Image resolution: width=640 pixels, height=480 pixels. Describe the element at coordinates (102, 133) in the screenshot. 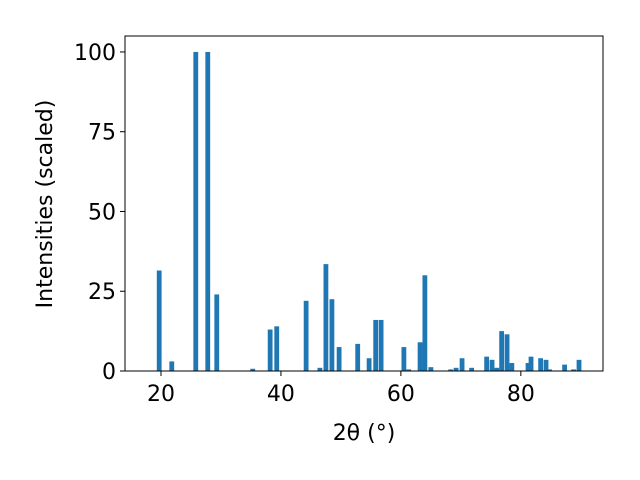

I see `y-tick-label: 75` at that location.